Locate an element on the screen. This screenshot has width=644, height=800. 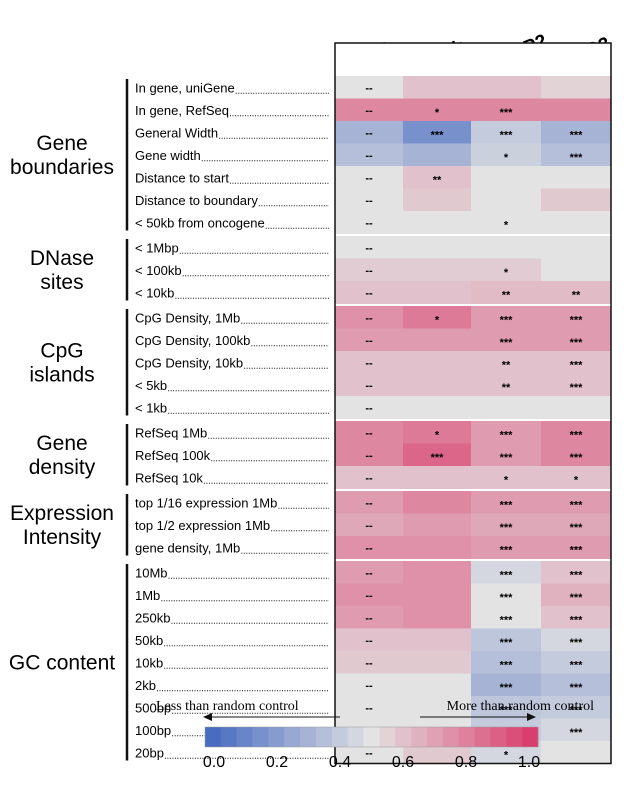
group-label: DNase is located at coordinates (62, 258).